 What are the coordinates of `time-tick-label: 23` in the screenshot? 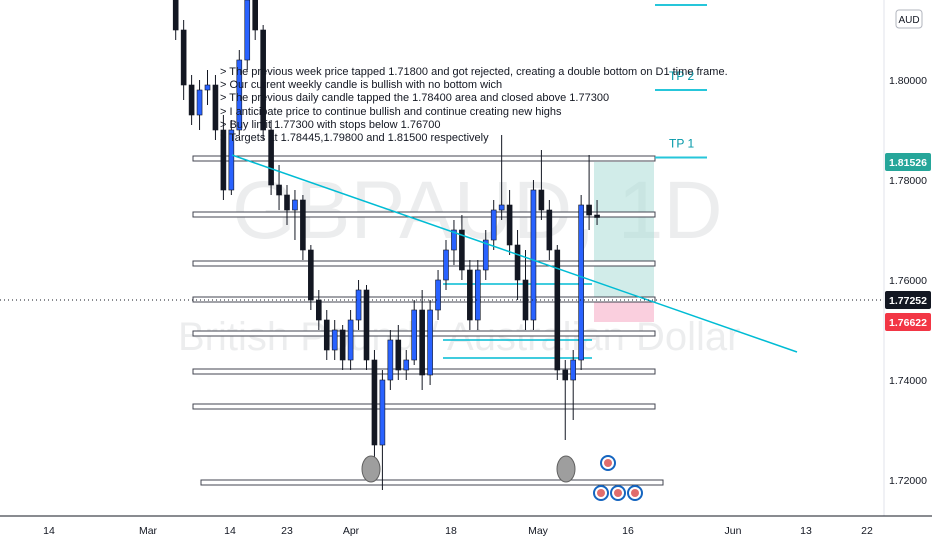 It's located at (287, 531).